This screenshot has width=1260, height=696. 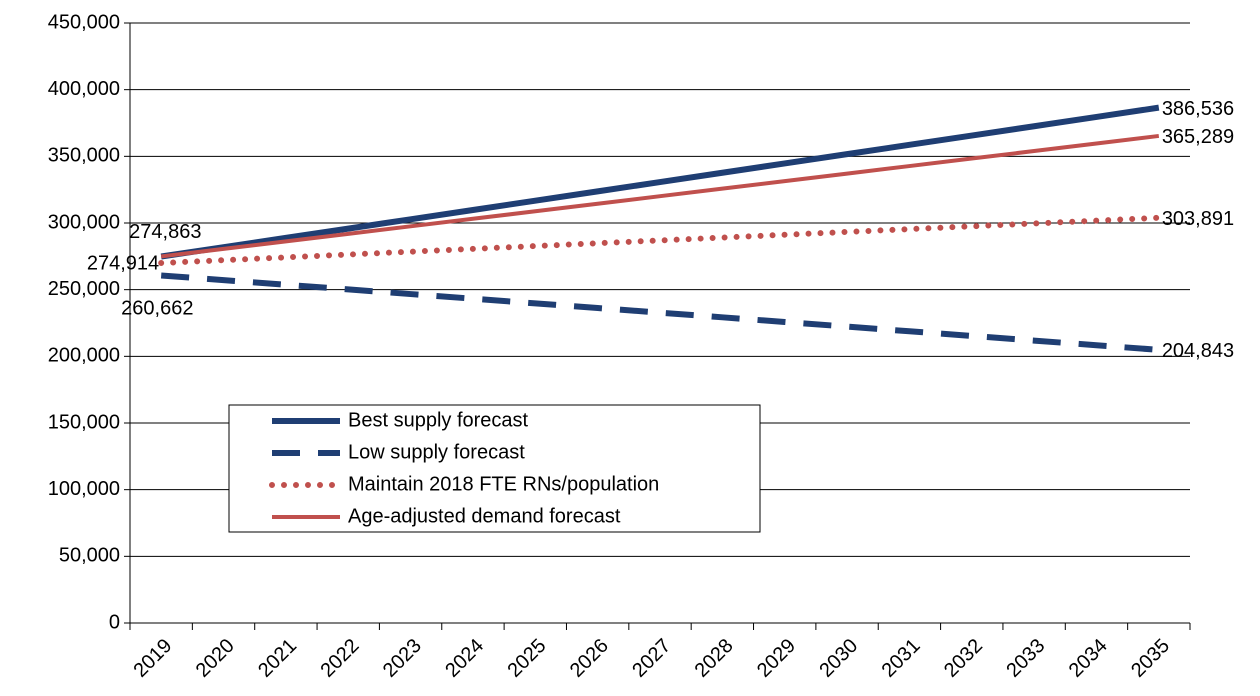 I want to click on data-label: 365,289, so click(x=1198, y=137).